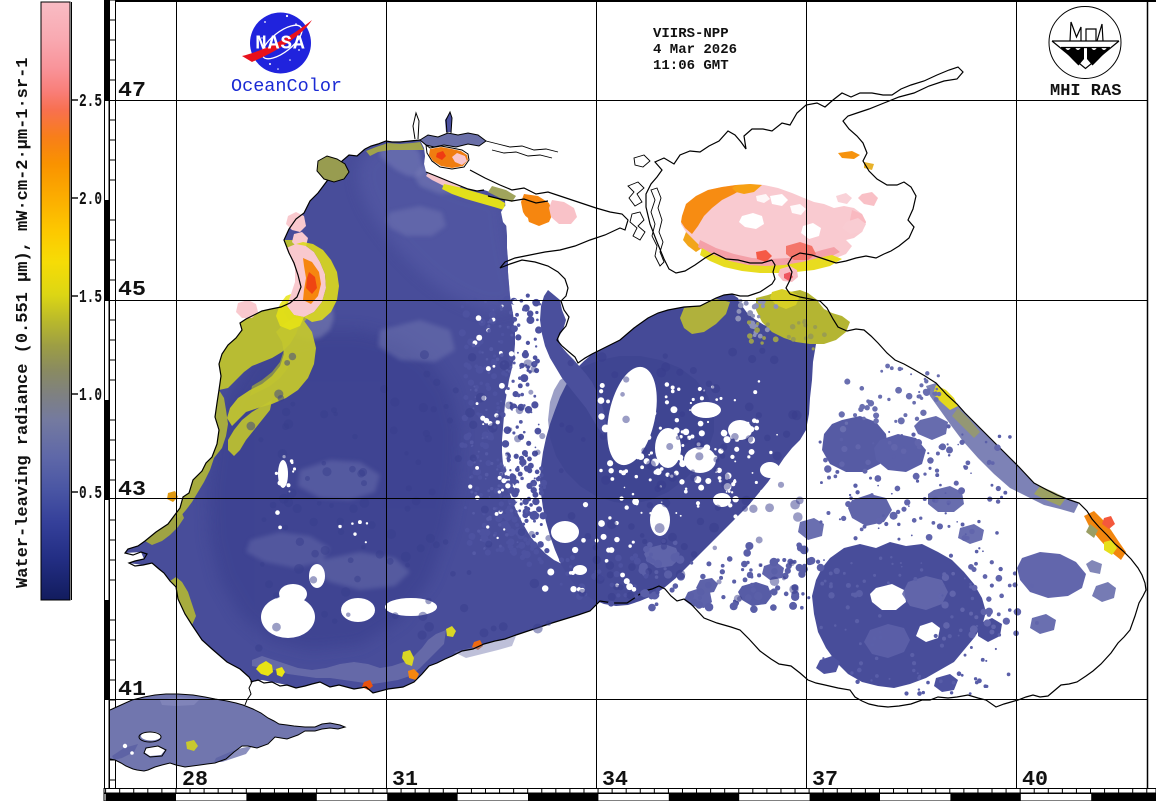  What do you see at coordinates (1085, 91) in the screenshot?
I see `svg-text: MHI RAS` at bounding box center [1085, 91].